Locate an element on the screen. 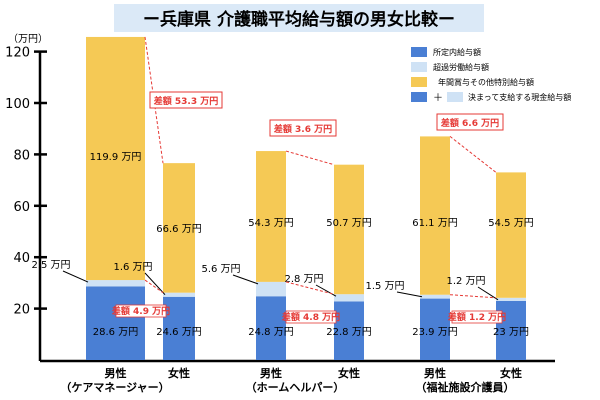 Image resolution: width=600 pixels, height=400 pixels. difference-label-bonus: 差額 6.6 万円 is located at coordinates (470, 123).